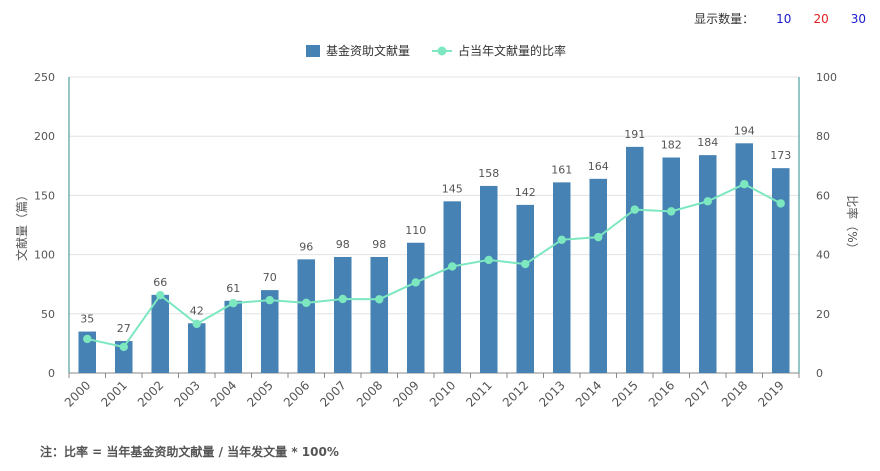  Describe the element at coordinates (734, 393) in the screenshot. I see `x-tick-label: 2018` at that location.